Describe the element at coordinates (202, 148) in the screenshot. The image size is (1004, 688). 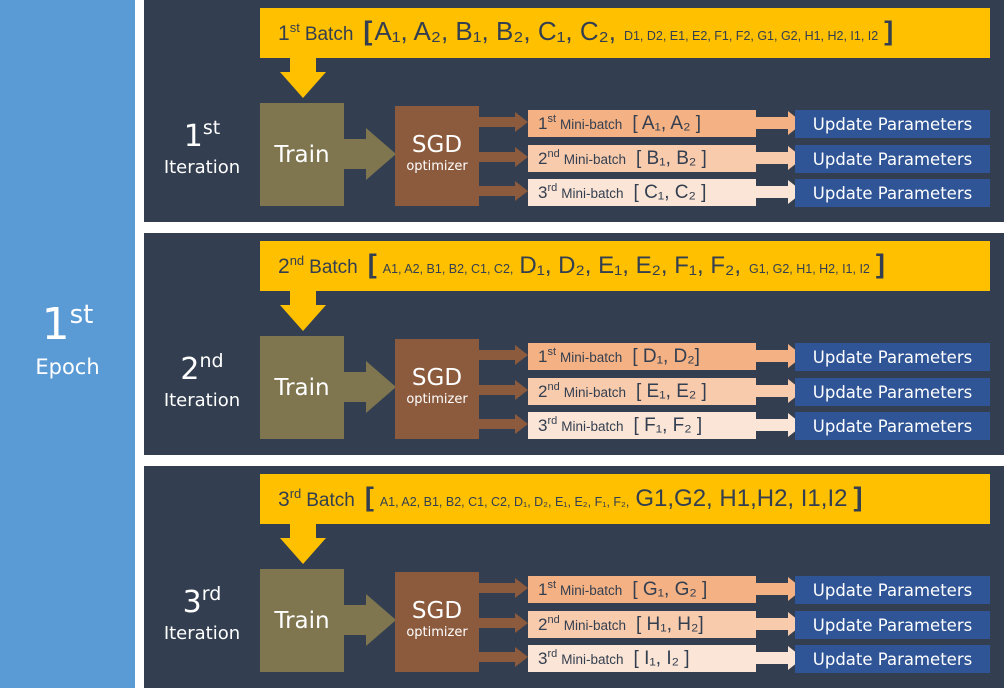
I see `iteration-label-1: 1st Iteration` at that location.